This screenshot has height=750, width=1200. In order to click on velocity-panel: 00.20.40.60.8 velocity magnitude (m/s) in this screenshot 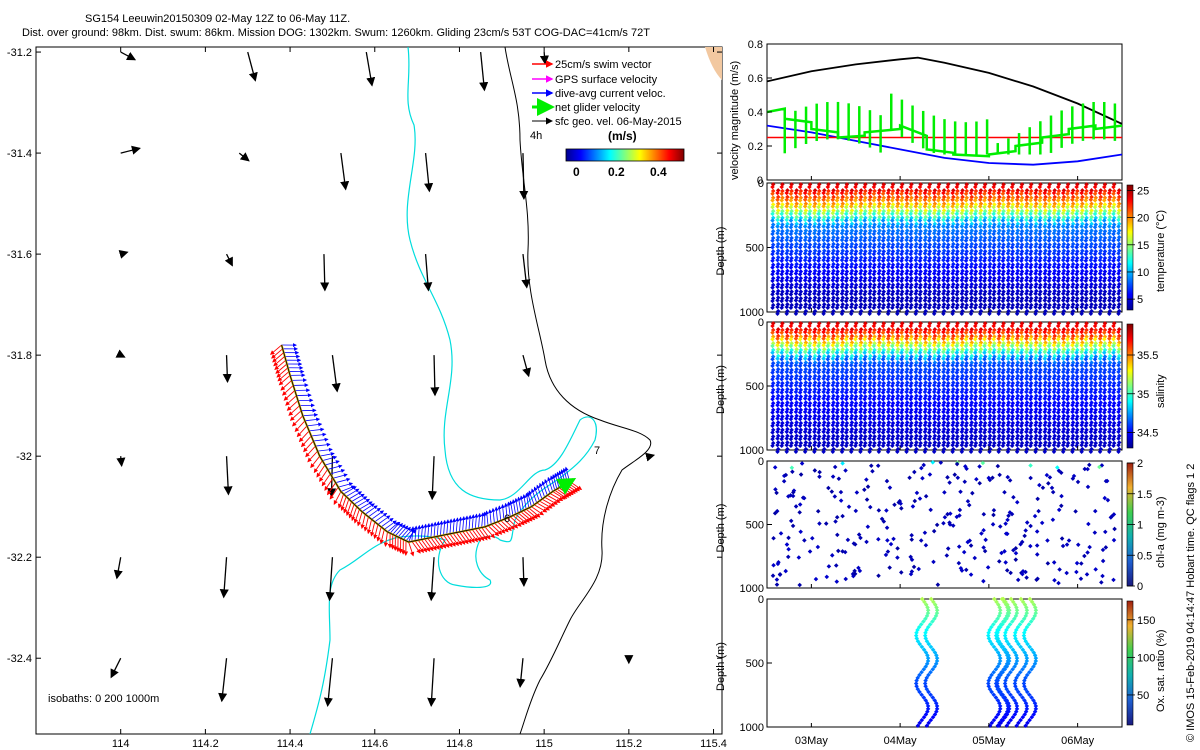, I will do `click(926, 113)`.